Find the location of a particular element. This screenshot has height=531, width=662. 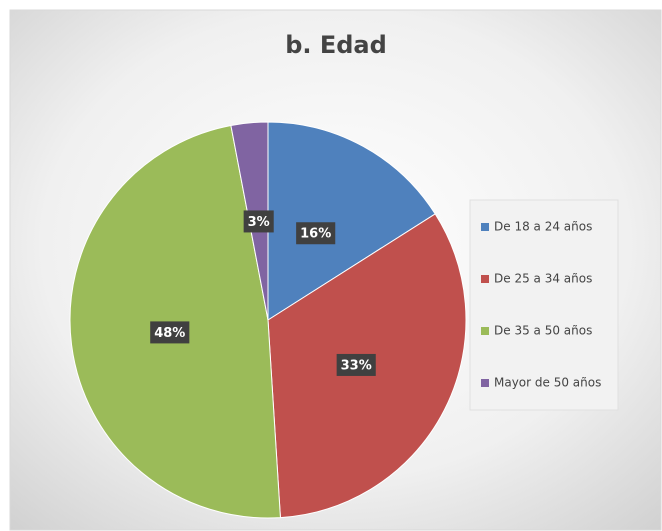

data-label: 33% is located at coordinates (356, 365).